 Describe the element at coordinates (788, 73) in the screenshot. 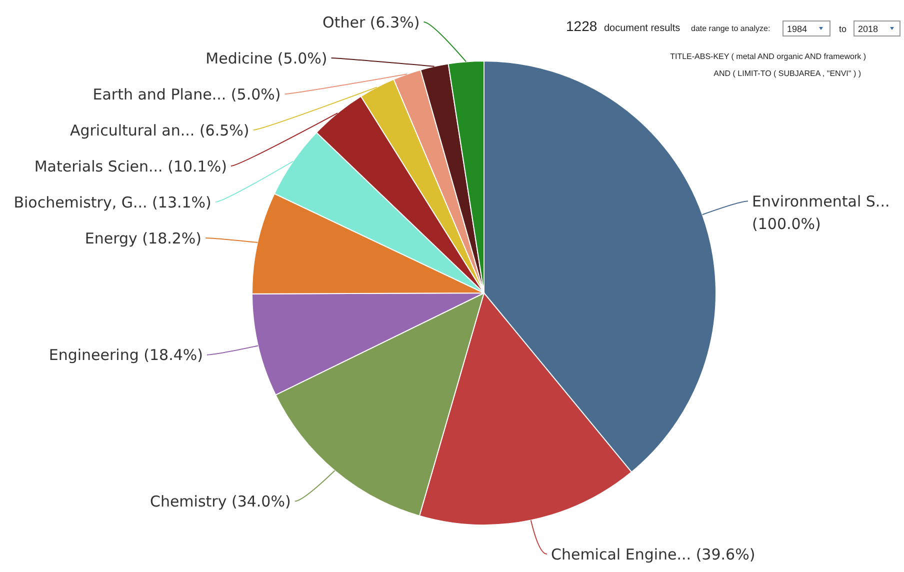

I see `text: AND ( LIMIT-TO ( SUBJAREA , "ENVI" ) )` at that location.